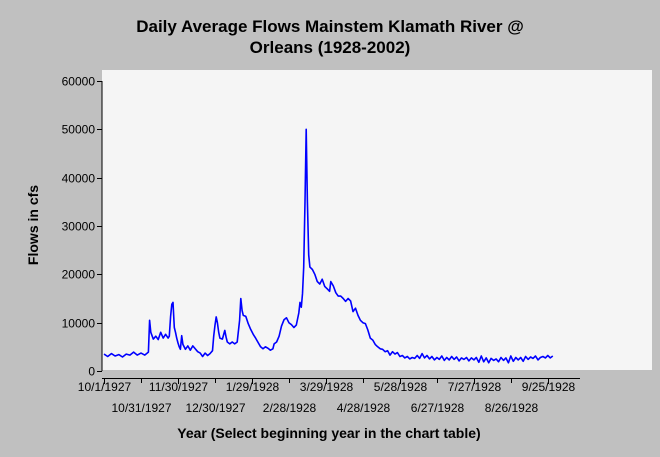  Describe the element at coordinates (79, 324) in the screenshot. I see `y-tick-label-1: 10000` at that location.